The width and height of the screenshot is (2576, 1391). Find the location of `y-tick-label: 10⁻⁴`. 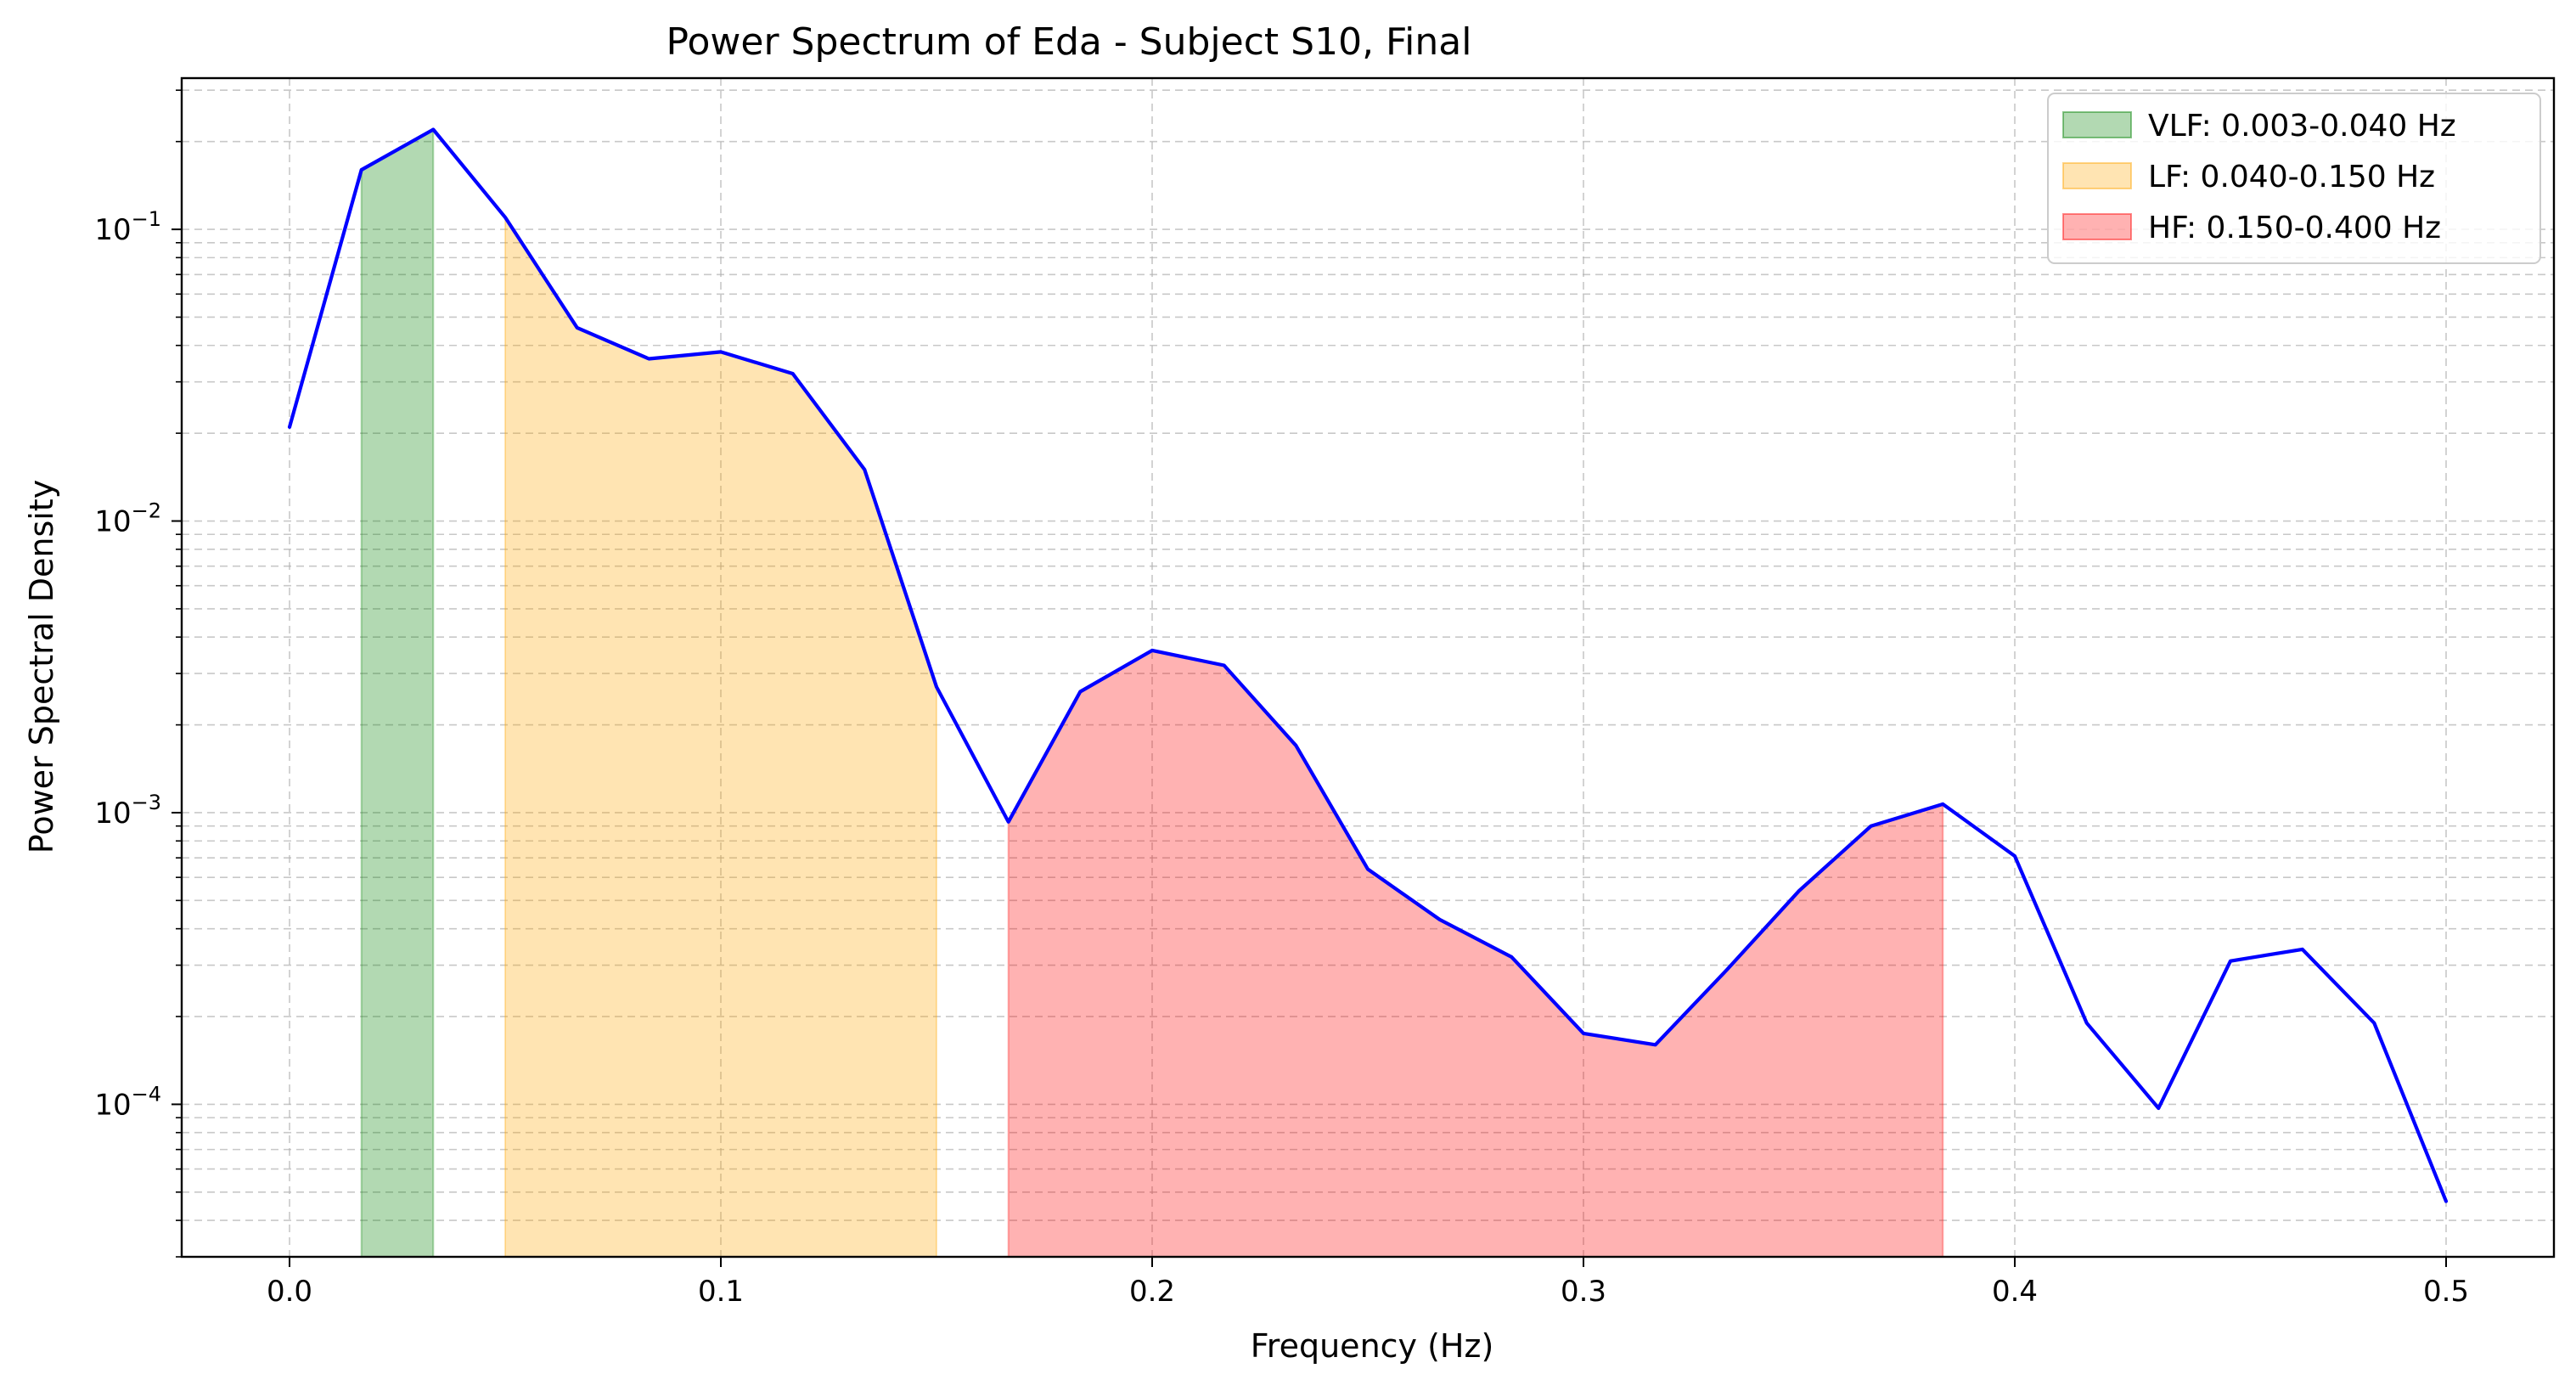

y-tick-label: 10⁻⁴ is located at coordinates (127, 1102).